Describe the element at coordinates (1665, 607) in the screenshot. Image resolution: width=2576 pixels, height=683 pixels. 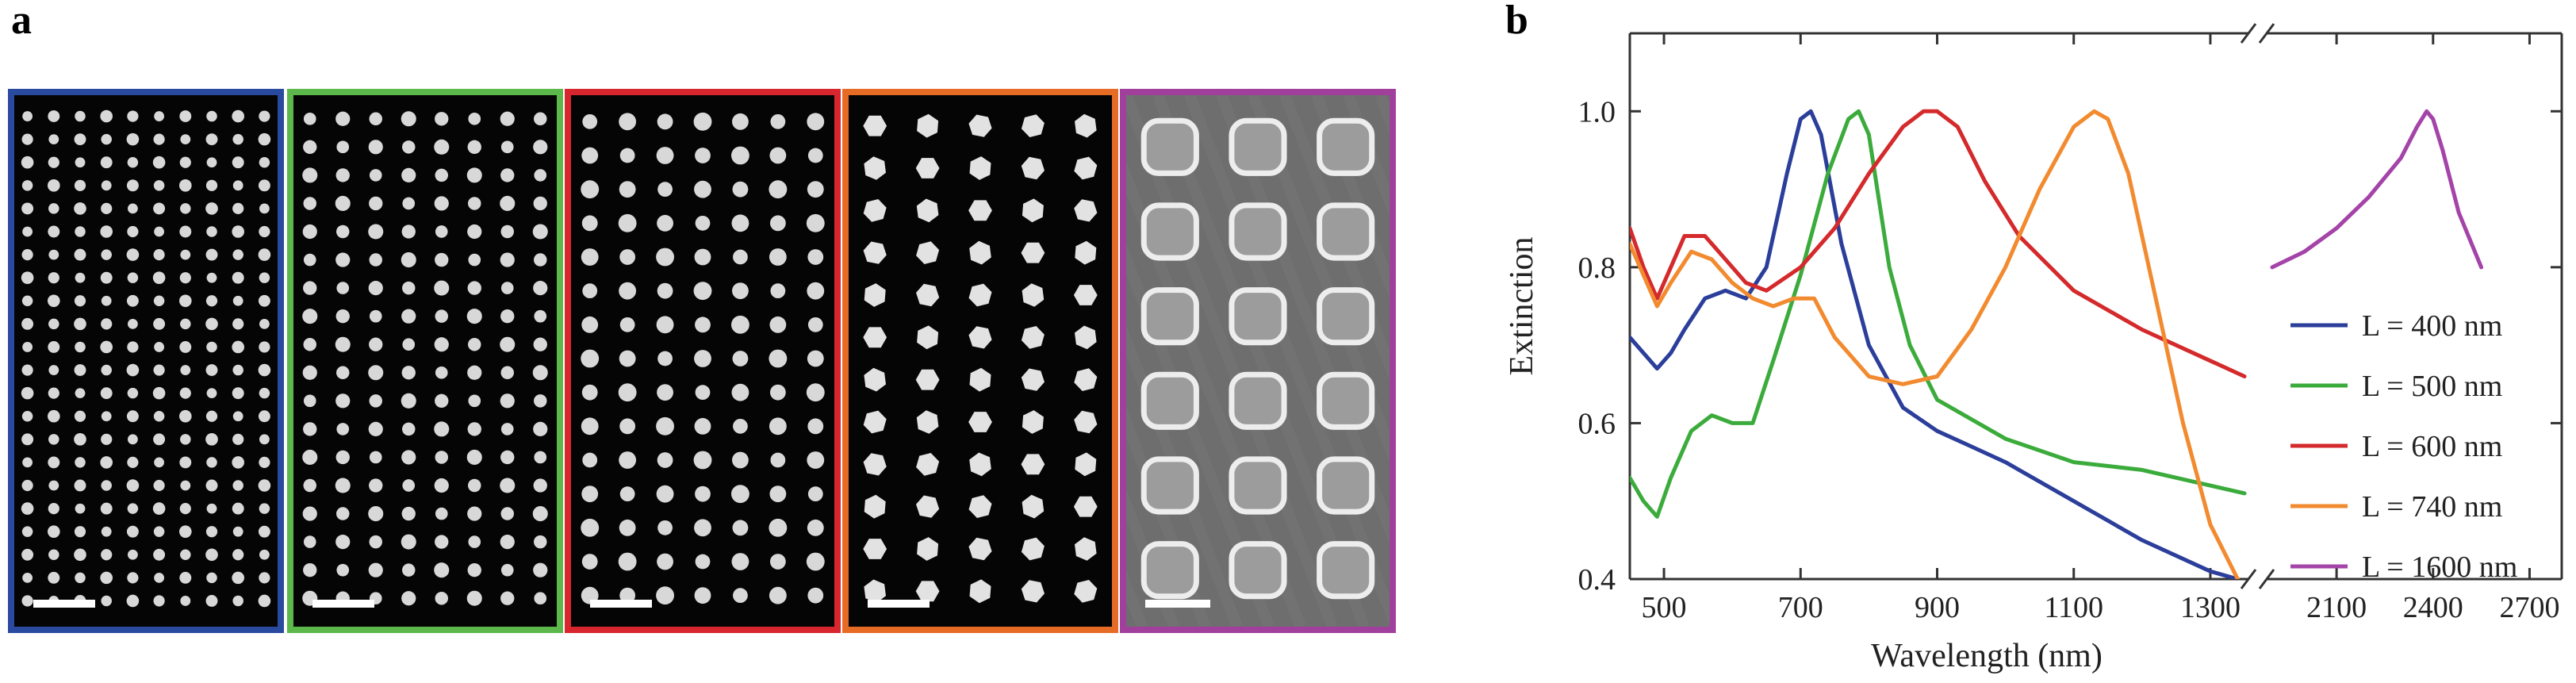
I see `x-tick-label: 500` at that location.